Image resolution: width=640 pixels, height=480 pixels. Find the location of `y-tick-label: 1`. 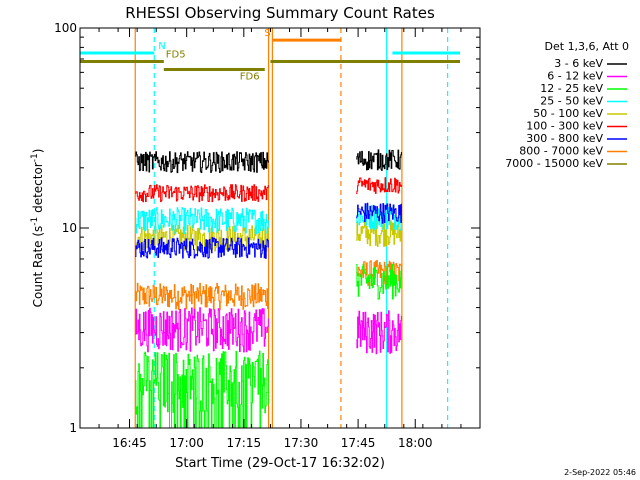

y-tick-label: 1 is located at coordinates (73, 428).